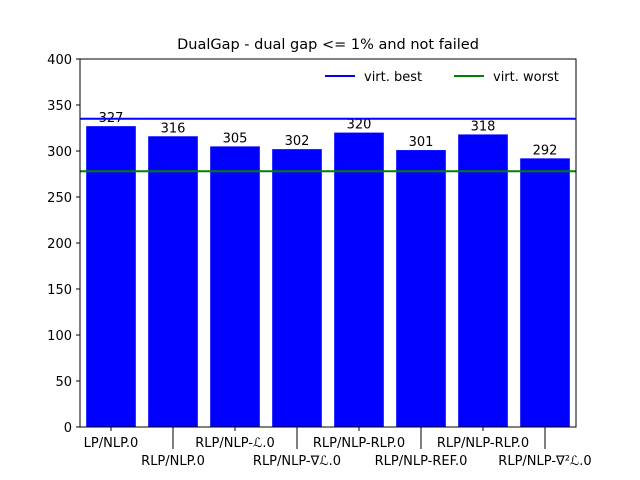 Image resolution: width=640 pixels, height=480 pixels. I want to click on x-tick-label: RLP/NLP-ℒ.0, so click(234, 443).